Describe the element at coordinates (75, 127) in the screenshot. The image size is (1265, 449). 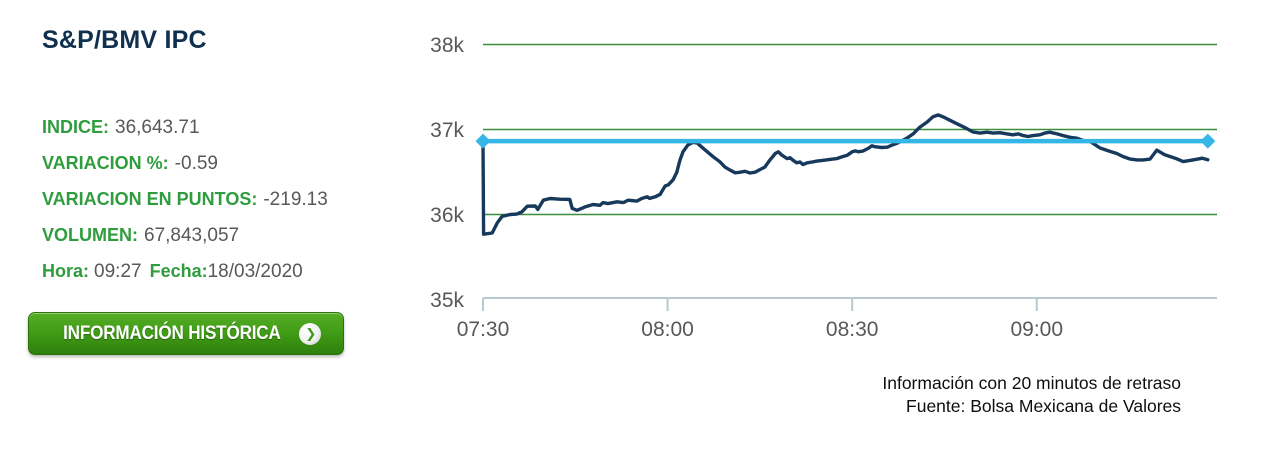
I see `stat-label: INDICE:` at that location.